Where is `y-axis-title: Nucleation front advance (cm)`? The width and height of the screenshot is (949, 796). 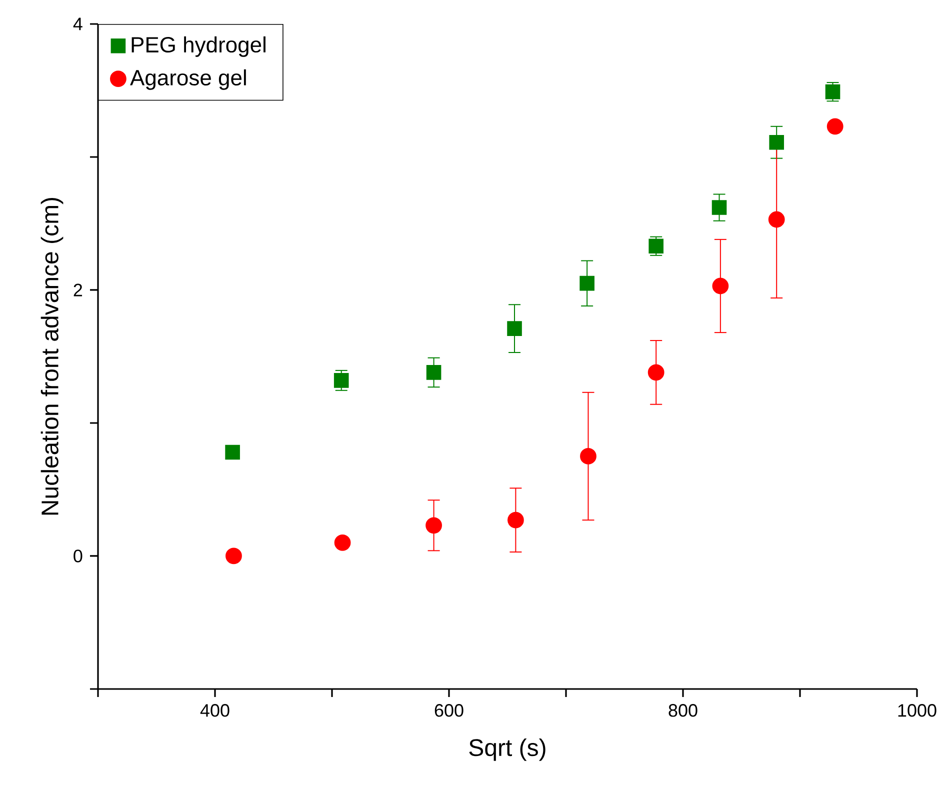 y-axis-title: Nucleation front advance (cm) is located at coordinates (52, 356).